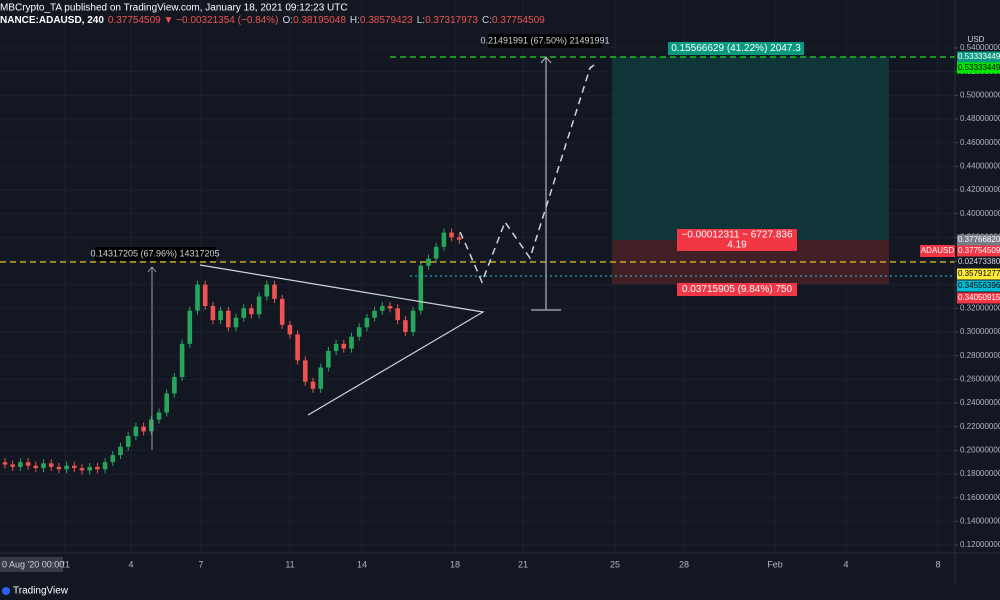 This screenshot has height=600, width=1000. Describe the element at coordinates (979, 285) in the screenshot. I see `price-tag-label: 0.34556396` at that location.